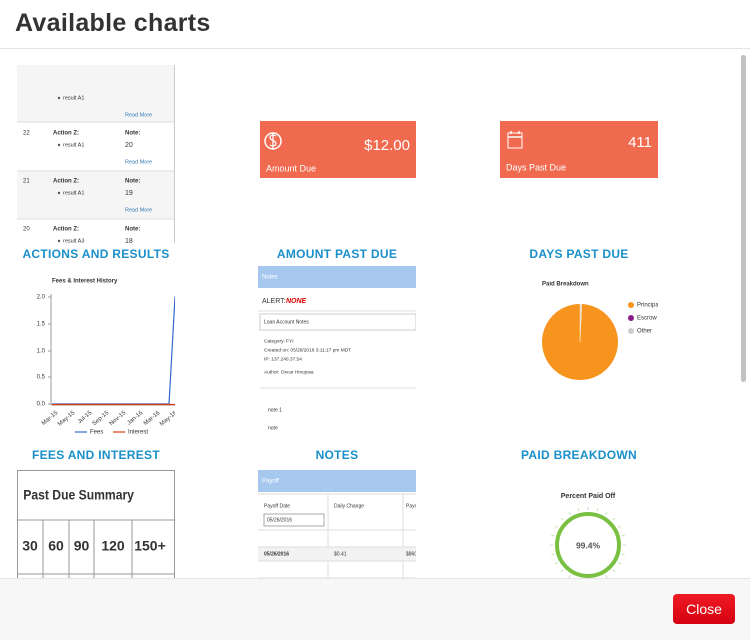  I want to click on preview-text: ALERT:, so click(274, 301).